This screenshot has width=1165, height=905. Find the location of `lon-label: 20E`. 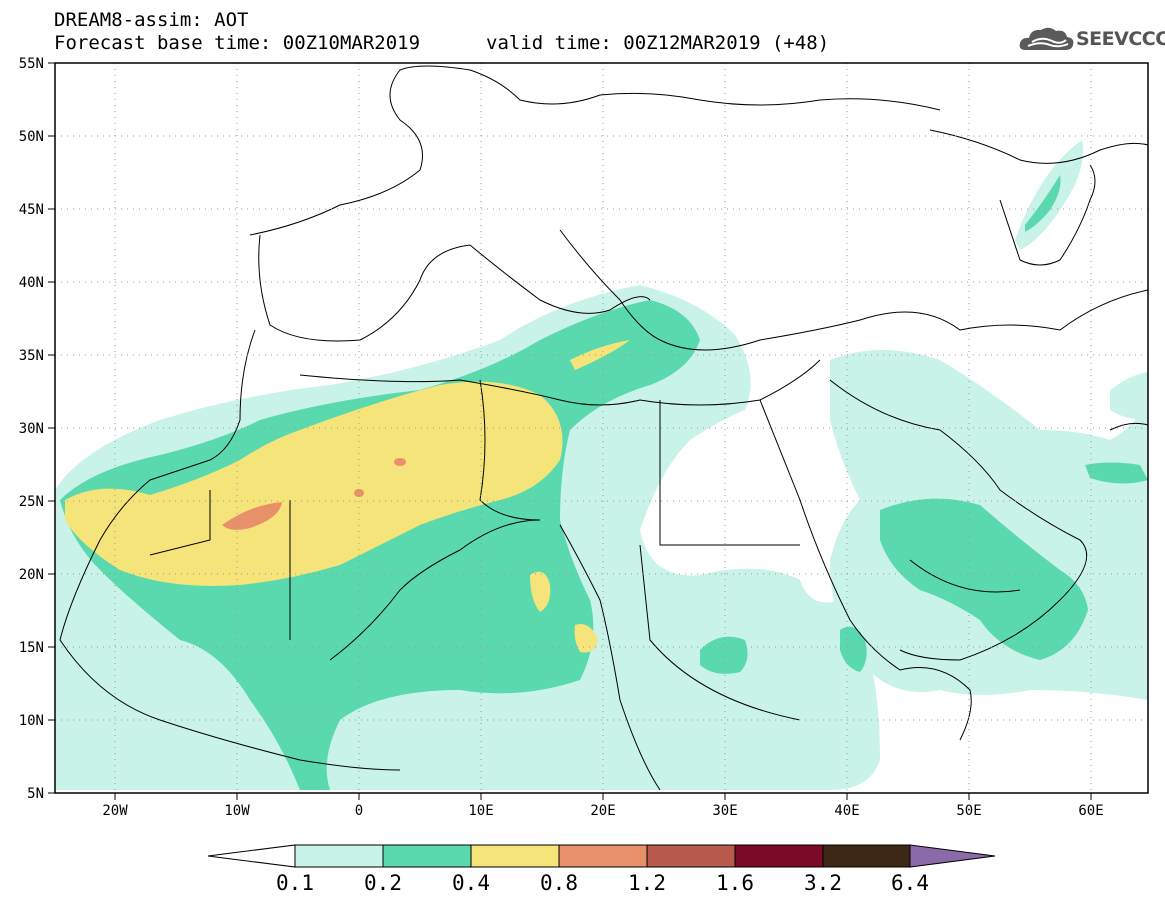

lon-label: 20E is located at coordinates (602, 811).